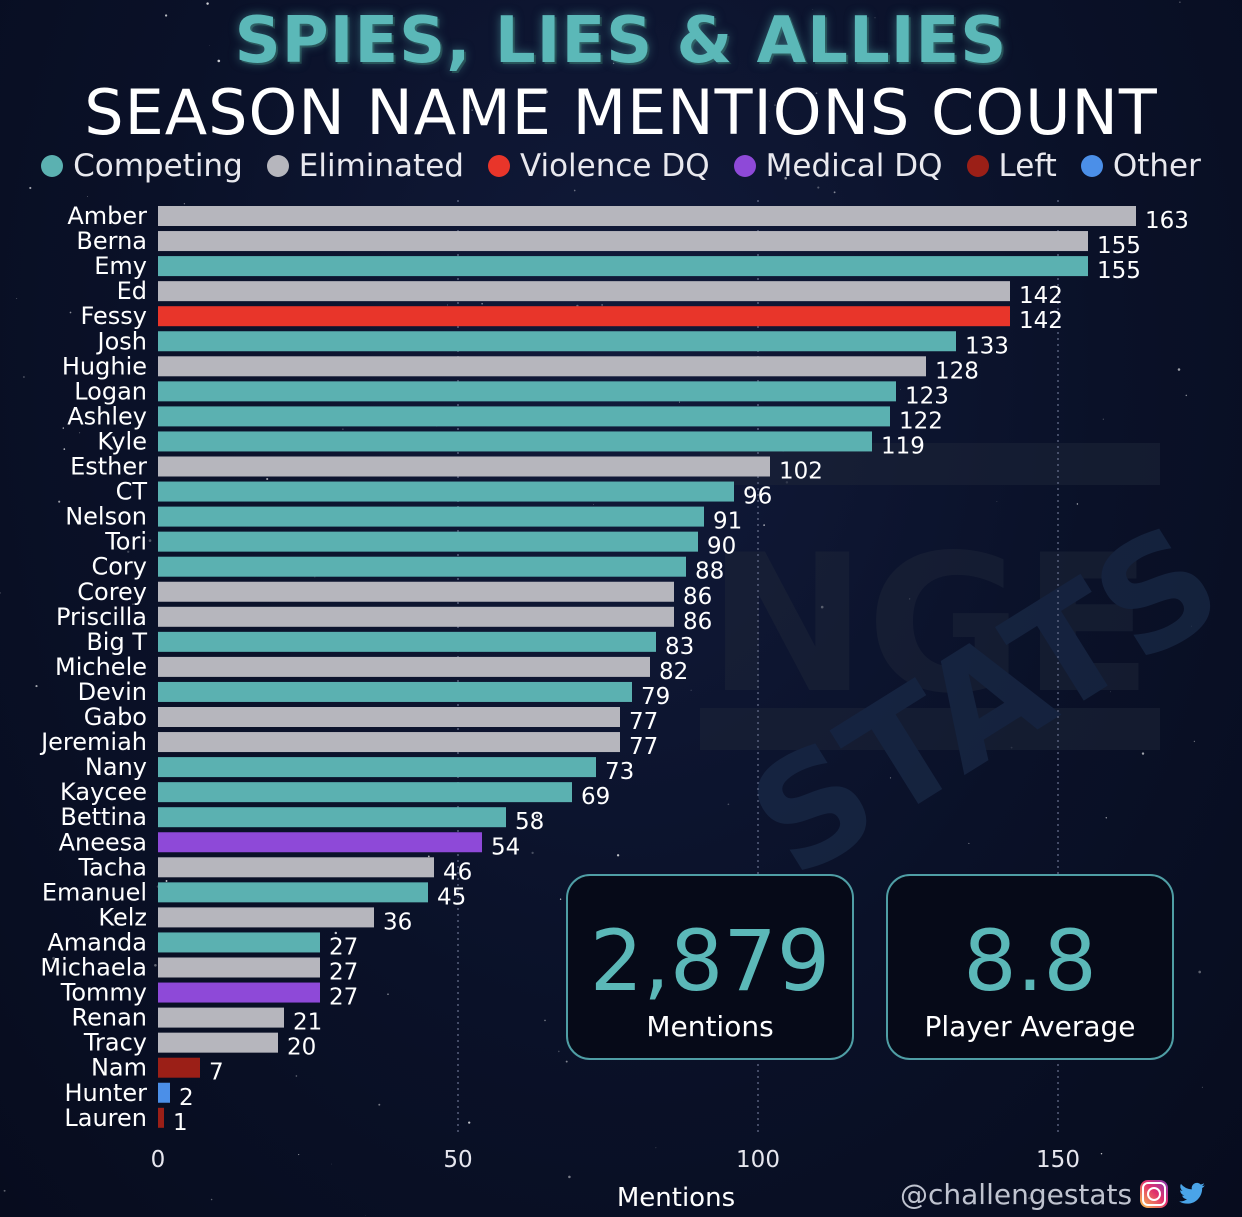 The image size is (1242, 1217). Describe the element at coordinates (838, 166) in the screenshot. I see `legend-item: Medical DQ` at that location.